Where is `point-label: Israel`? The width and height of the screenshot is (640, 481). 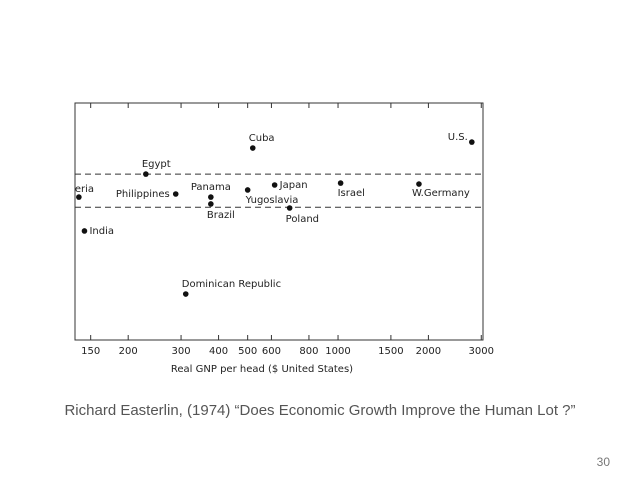
point-label: Israel is located at coordinates (351, 193).